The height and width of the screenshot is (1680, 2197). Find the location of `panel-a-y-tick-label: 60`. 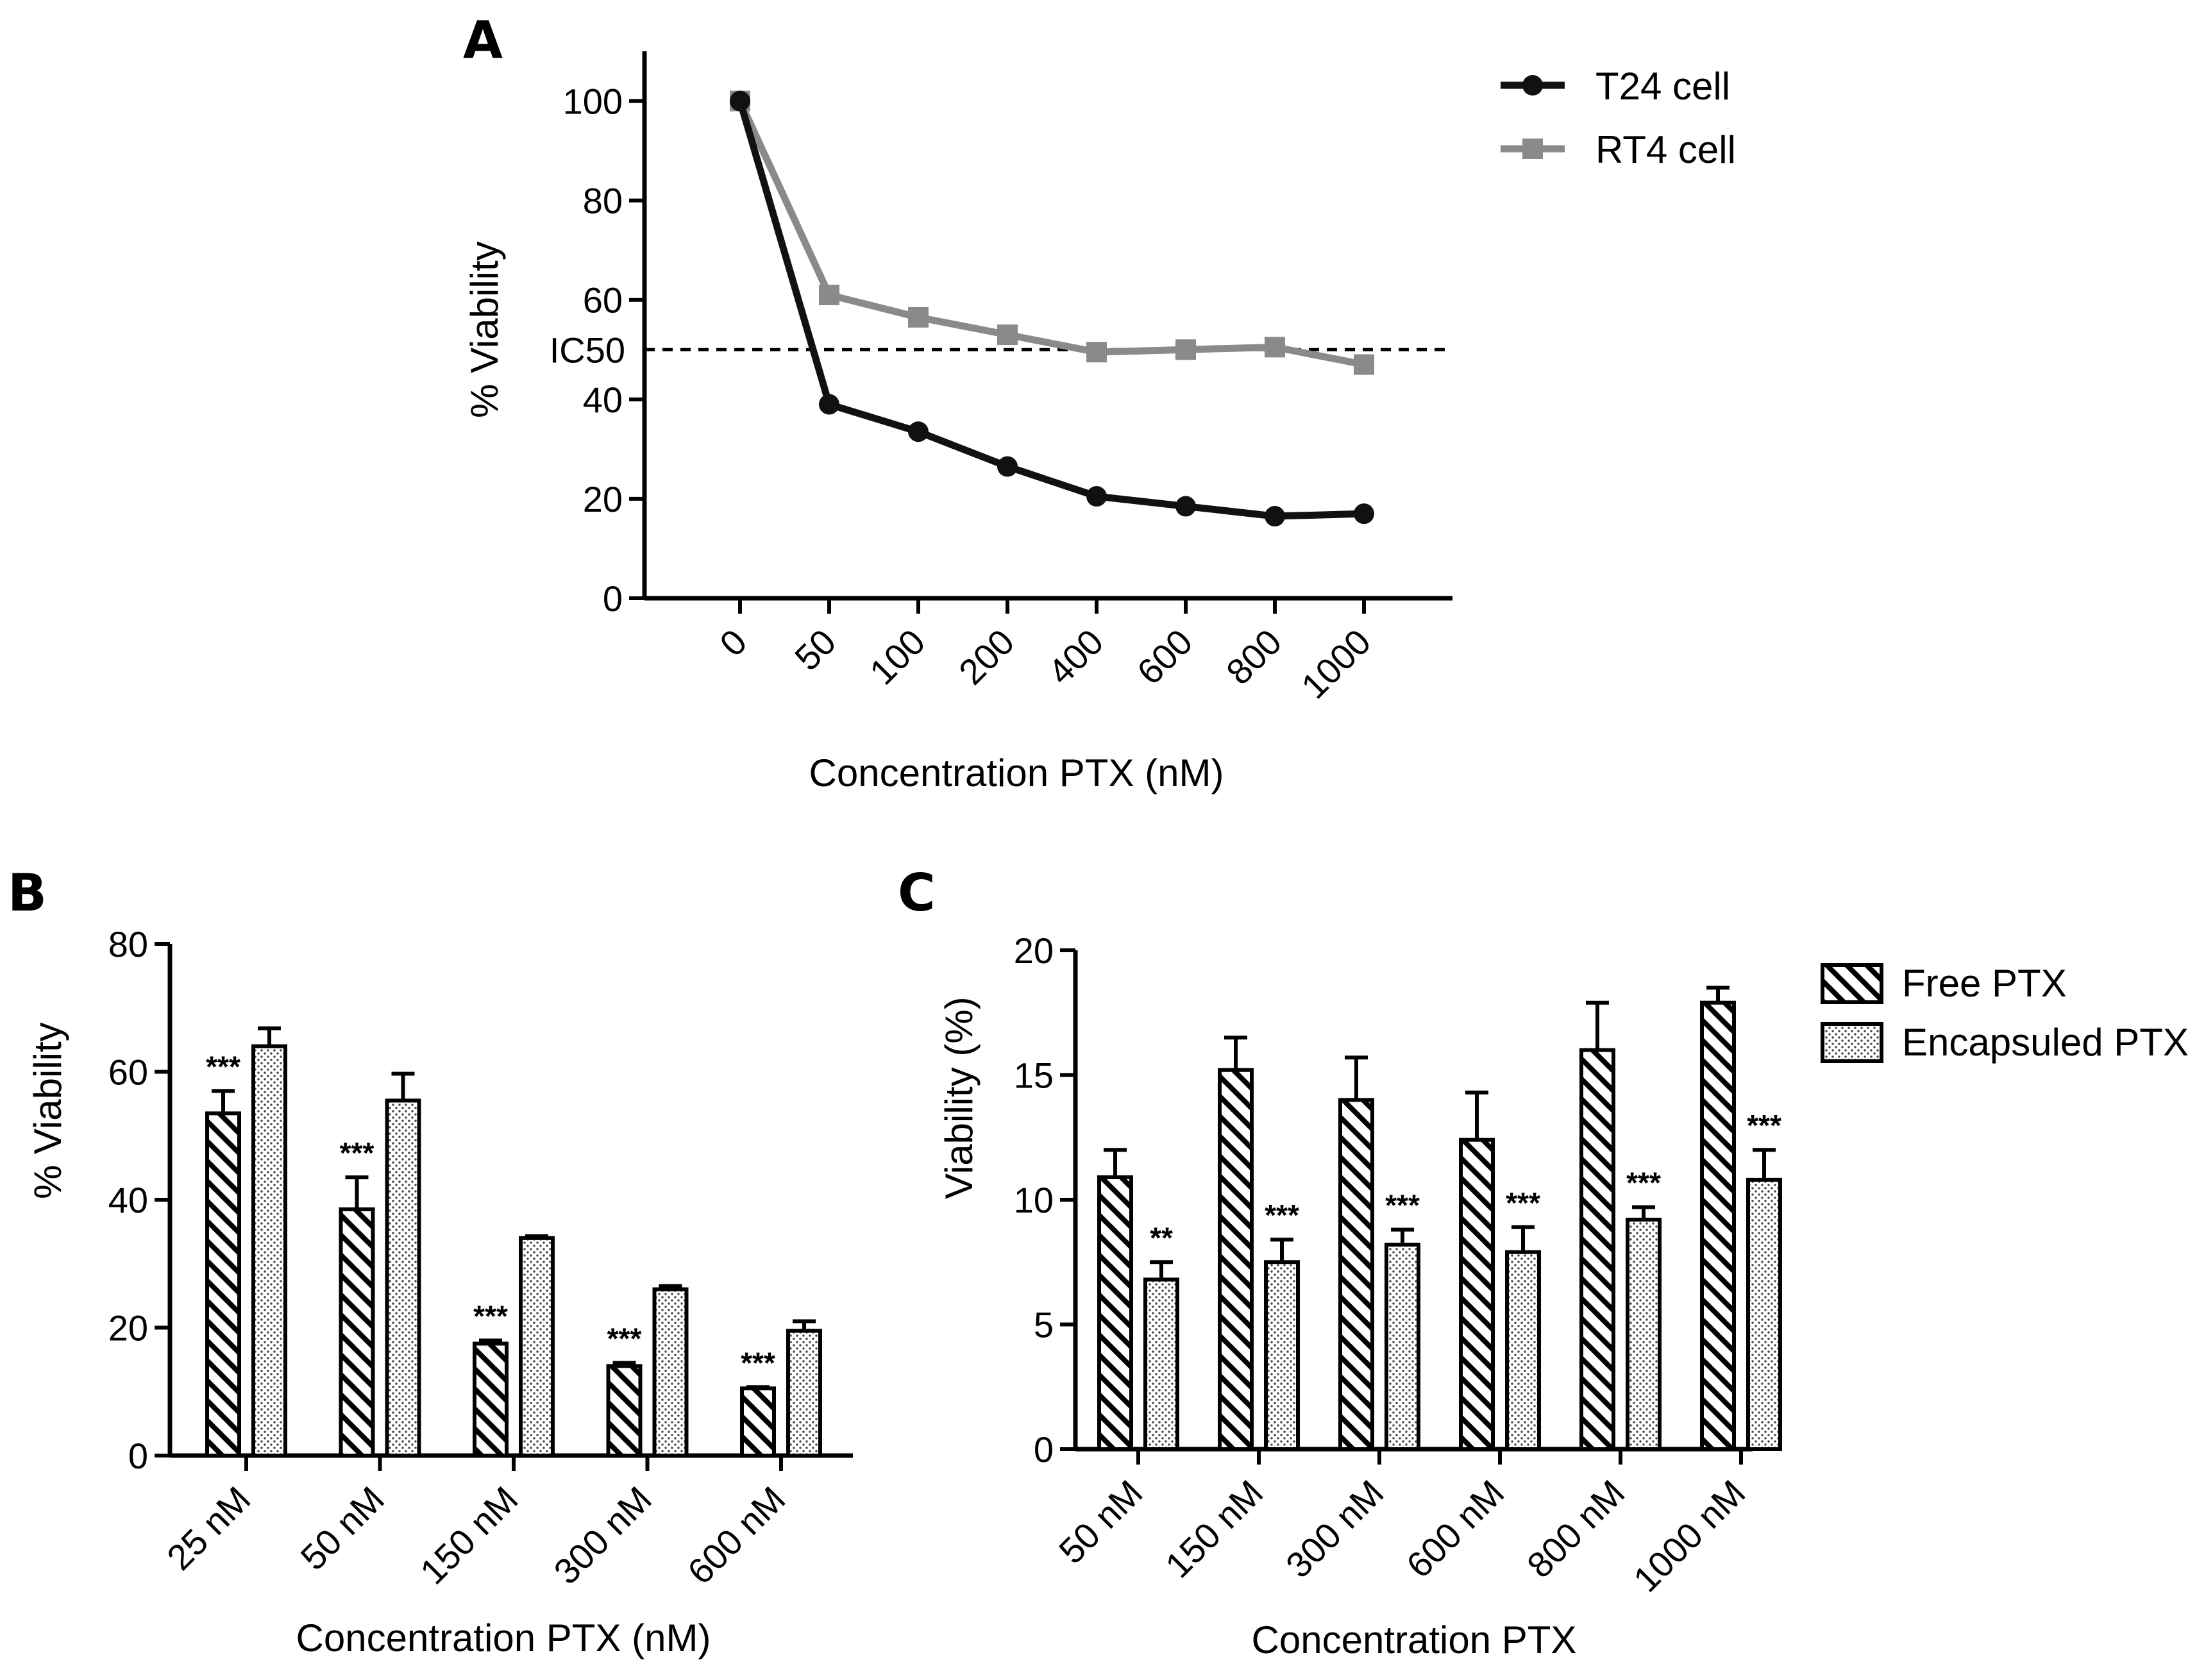

panel-a-y-tick-label: 60 is located at coordinates (603, 300).